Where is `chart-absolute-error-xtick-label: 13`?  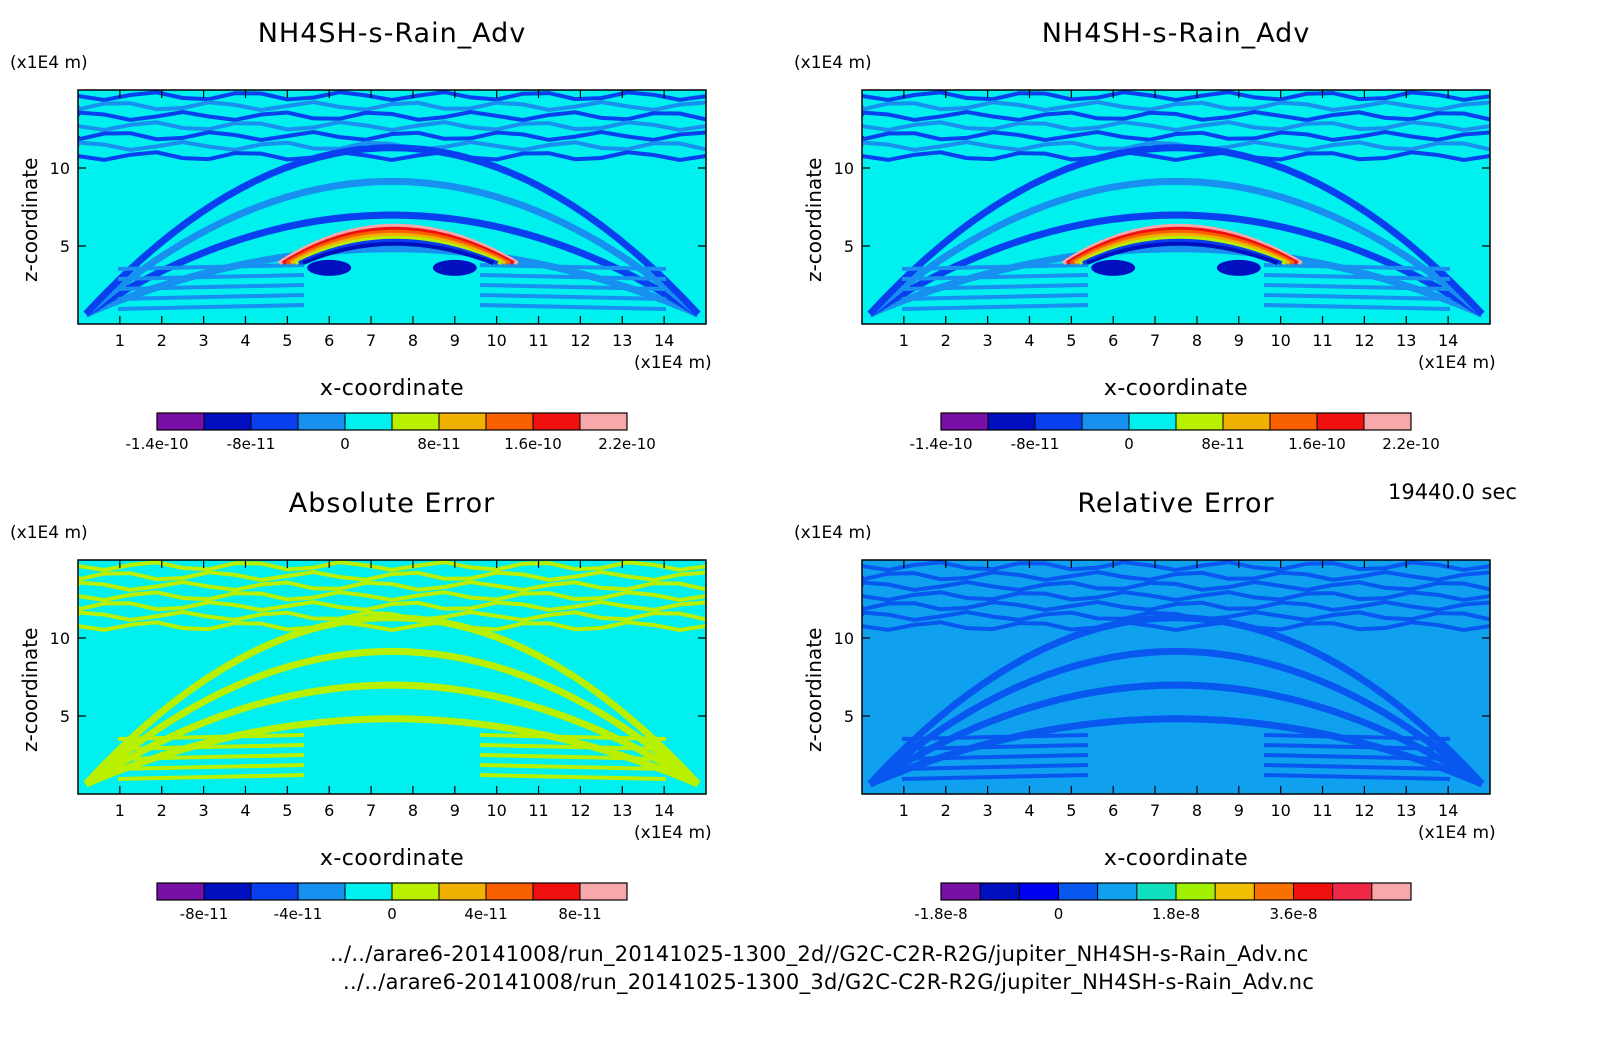
chart-absolute-error-xtick-label: 13 is located at coordinates (622, 810).